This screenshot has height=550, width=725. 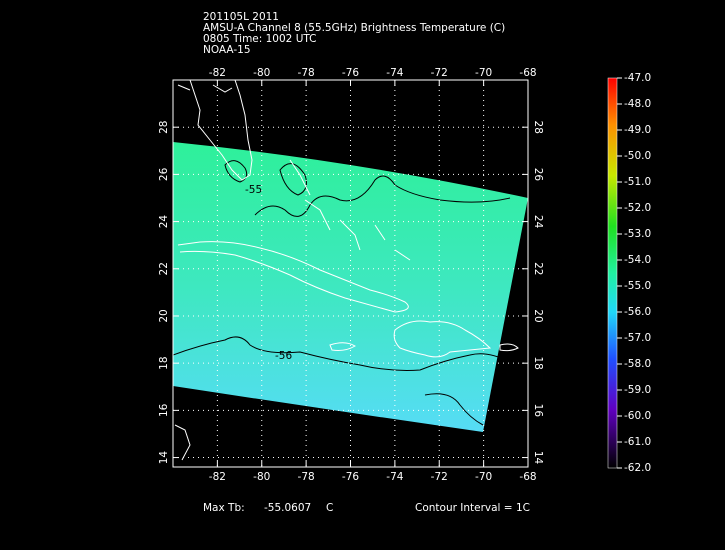 I want to click on colorbar-label: -50.0, so click(x=637, y=156).